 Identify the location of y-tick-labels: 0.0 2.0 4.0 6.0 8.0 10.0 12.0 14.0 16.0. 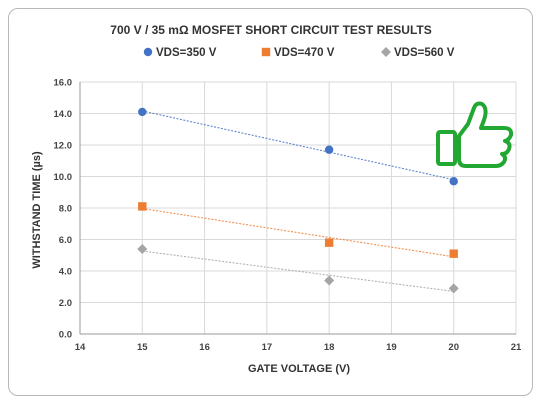
(63, 209).